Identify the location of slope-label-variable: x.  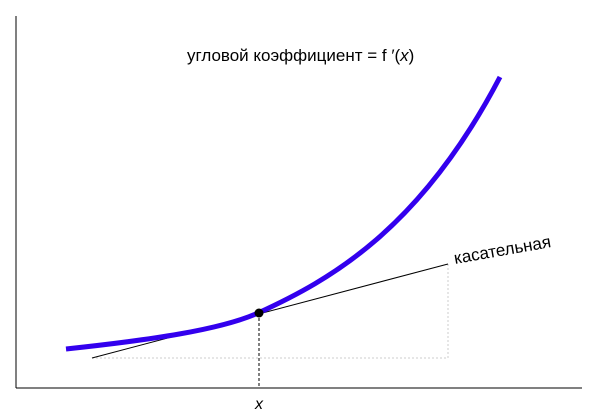
(404, 55).